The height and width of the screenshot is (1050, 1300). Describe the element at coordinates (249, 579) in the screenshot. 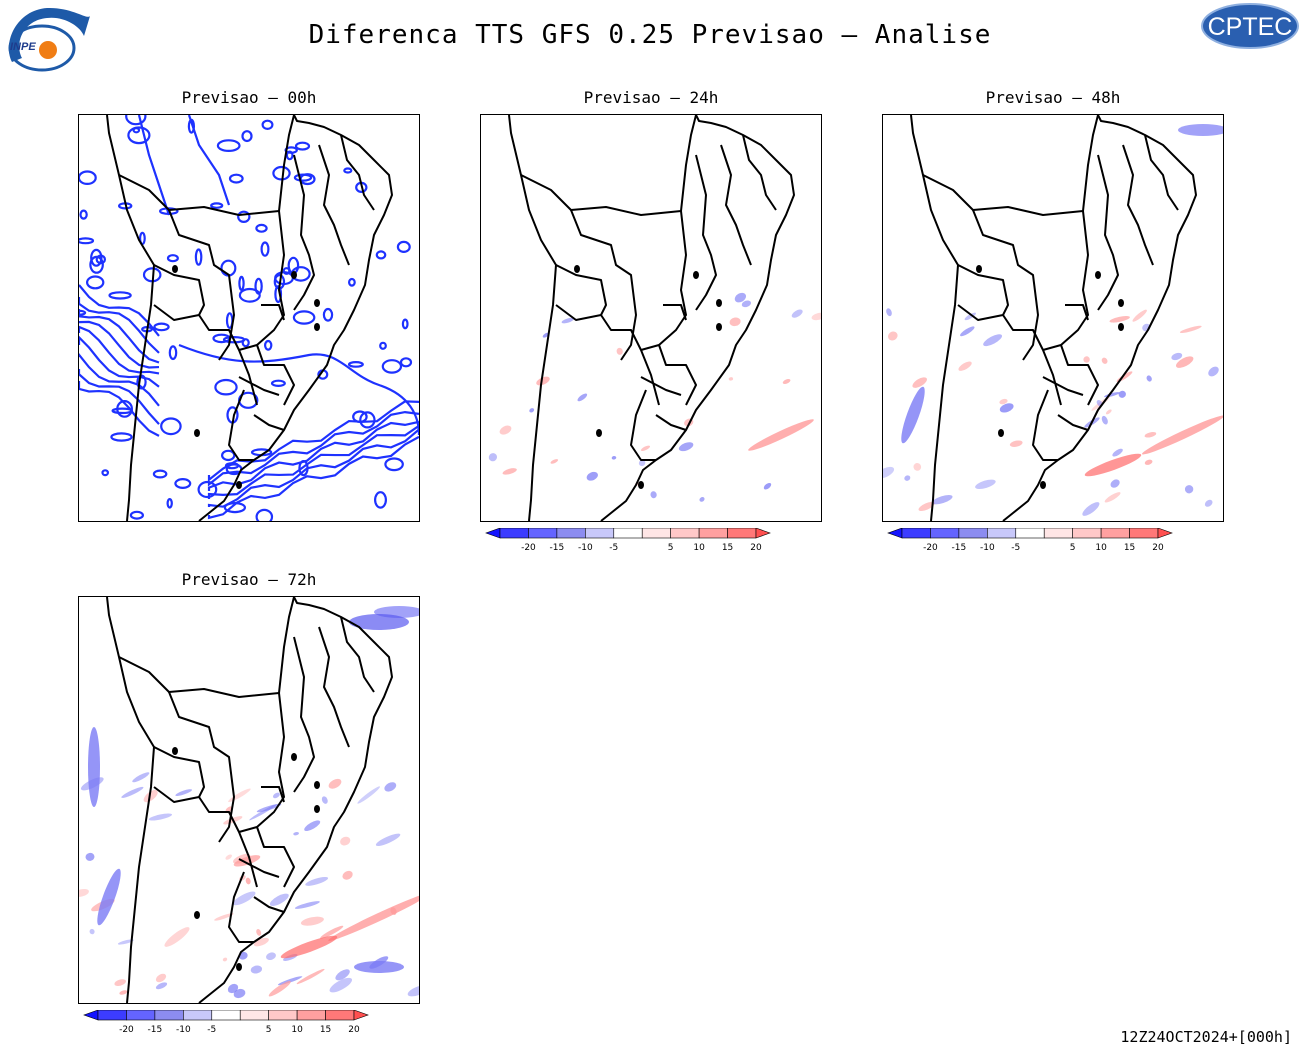

I see `panel-title-72h: Previsao — 72h` at that location.